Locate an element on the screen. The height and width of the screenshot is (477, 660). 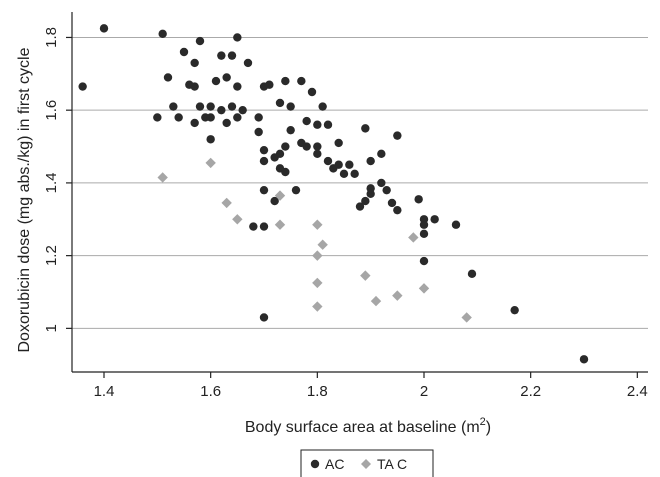
legend-label-ac: AC is located at coordinates (334, 464).